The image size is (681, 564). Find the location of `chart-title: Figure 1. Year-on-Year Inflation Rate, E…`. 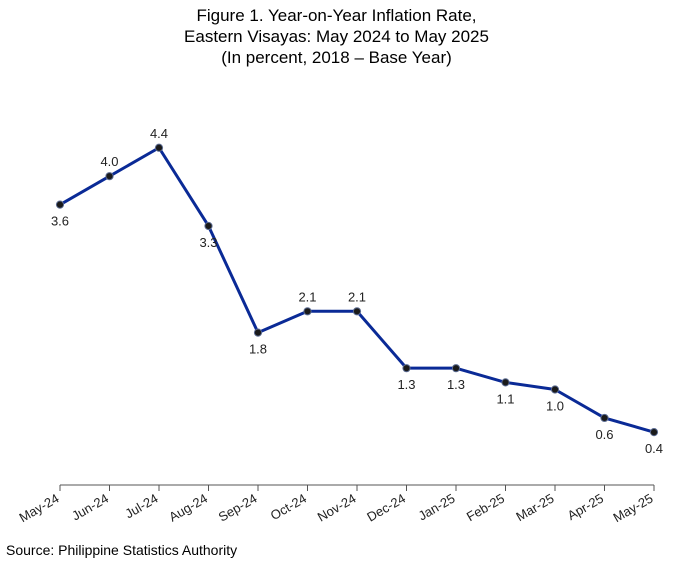

chart-title: Figure 1. Year-on-Year Inflation Rate, E… is located at coordinates (338, 36).